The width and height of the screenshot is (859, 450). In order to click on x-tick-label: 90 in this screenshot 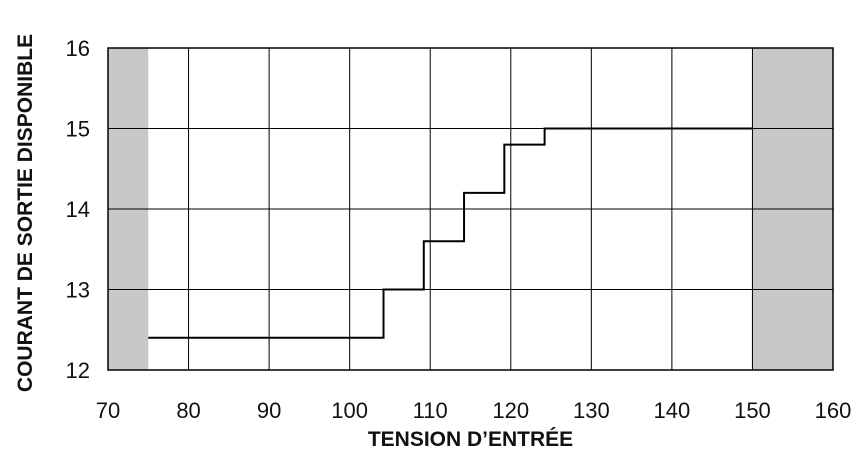, I will do `click(269, 410)`.